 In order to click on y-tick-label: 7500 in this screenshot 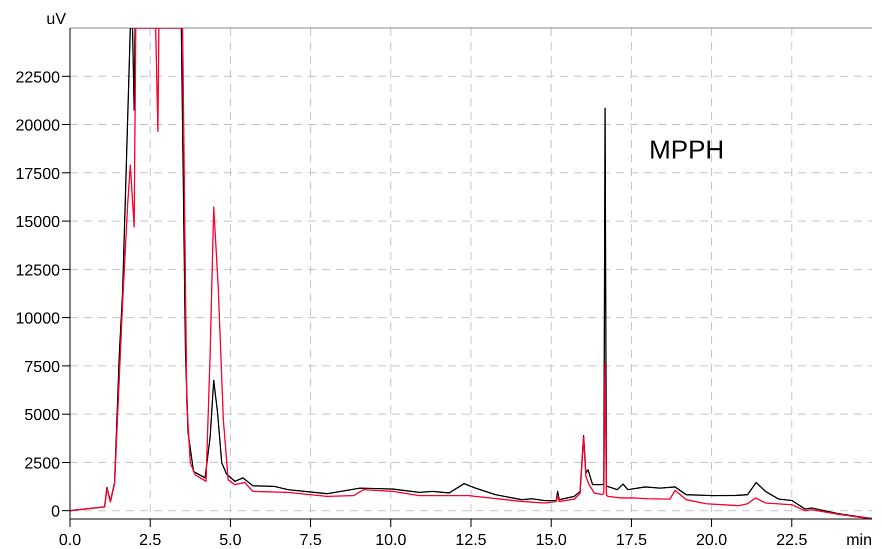, I will do `click(42, 367)`.